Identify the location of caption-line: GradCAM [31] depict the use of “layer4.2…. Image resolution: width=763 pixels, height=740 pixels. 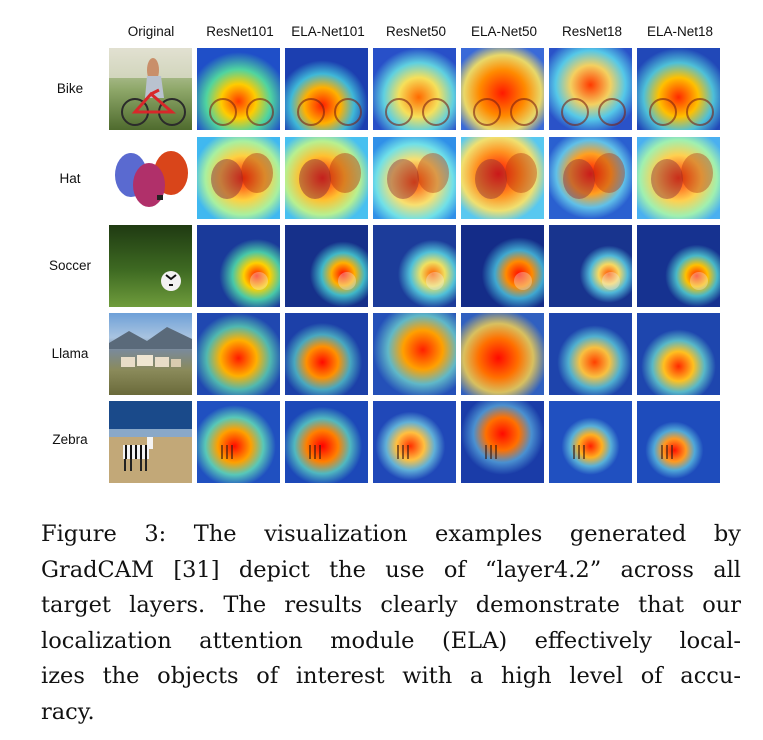
(391, 569).